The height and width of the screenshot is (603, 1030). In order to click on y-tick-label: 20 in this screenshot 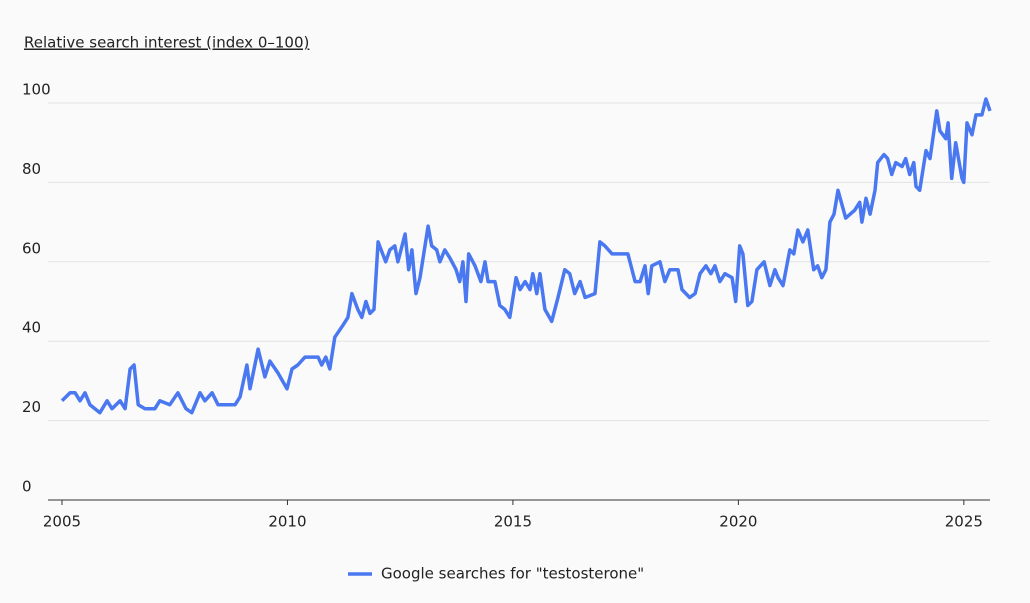, I will do `click(31, 407)`.